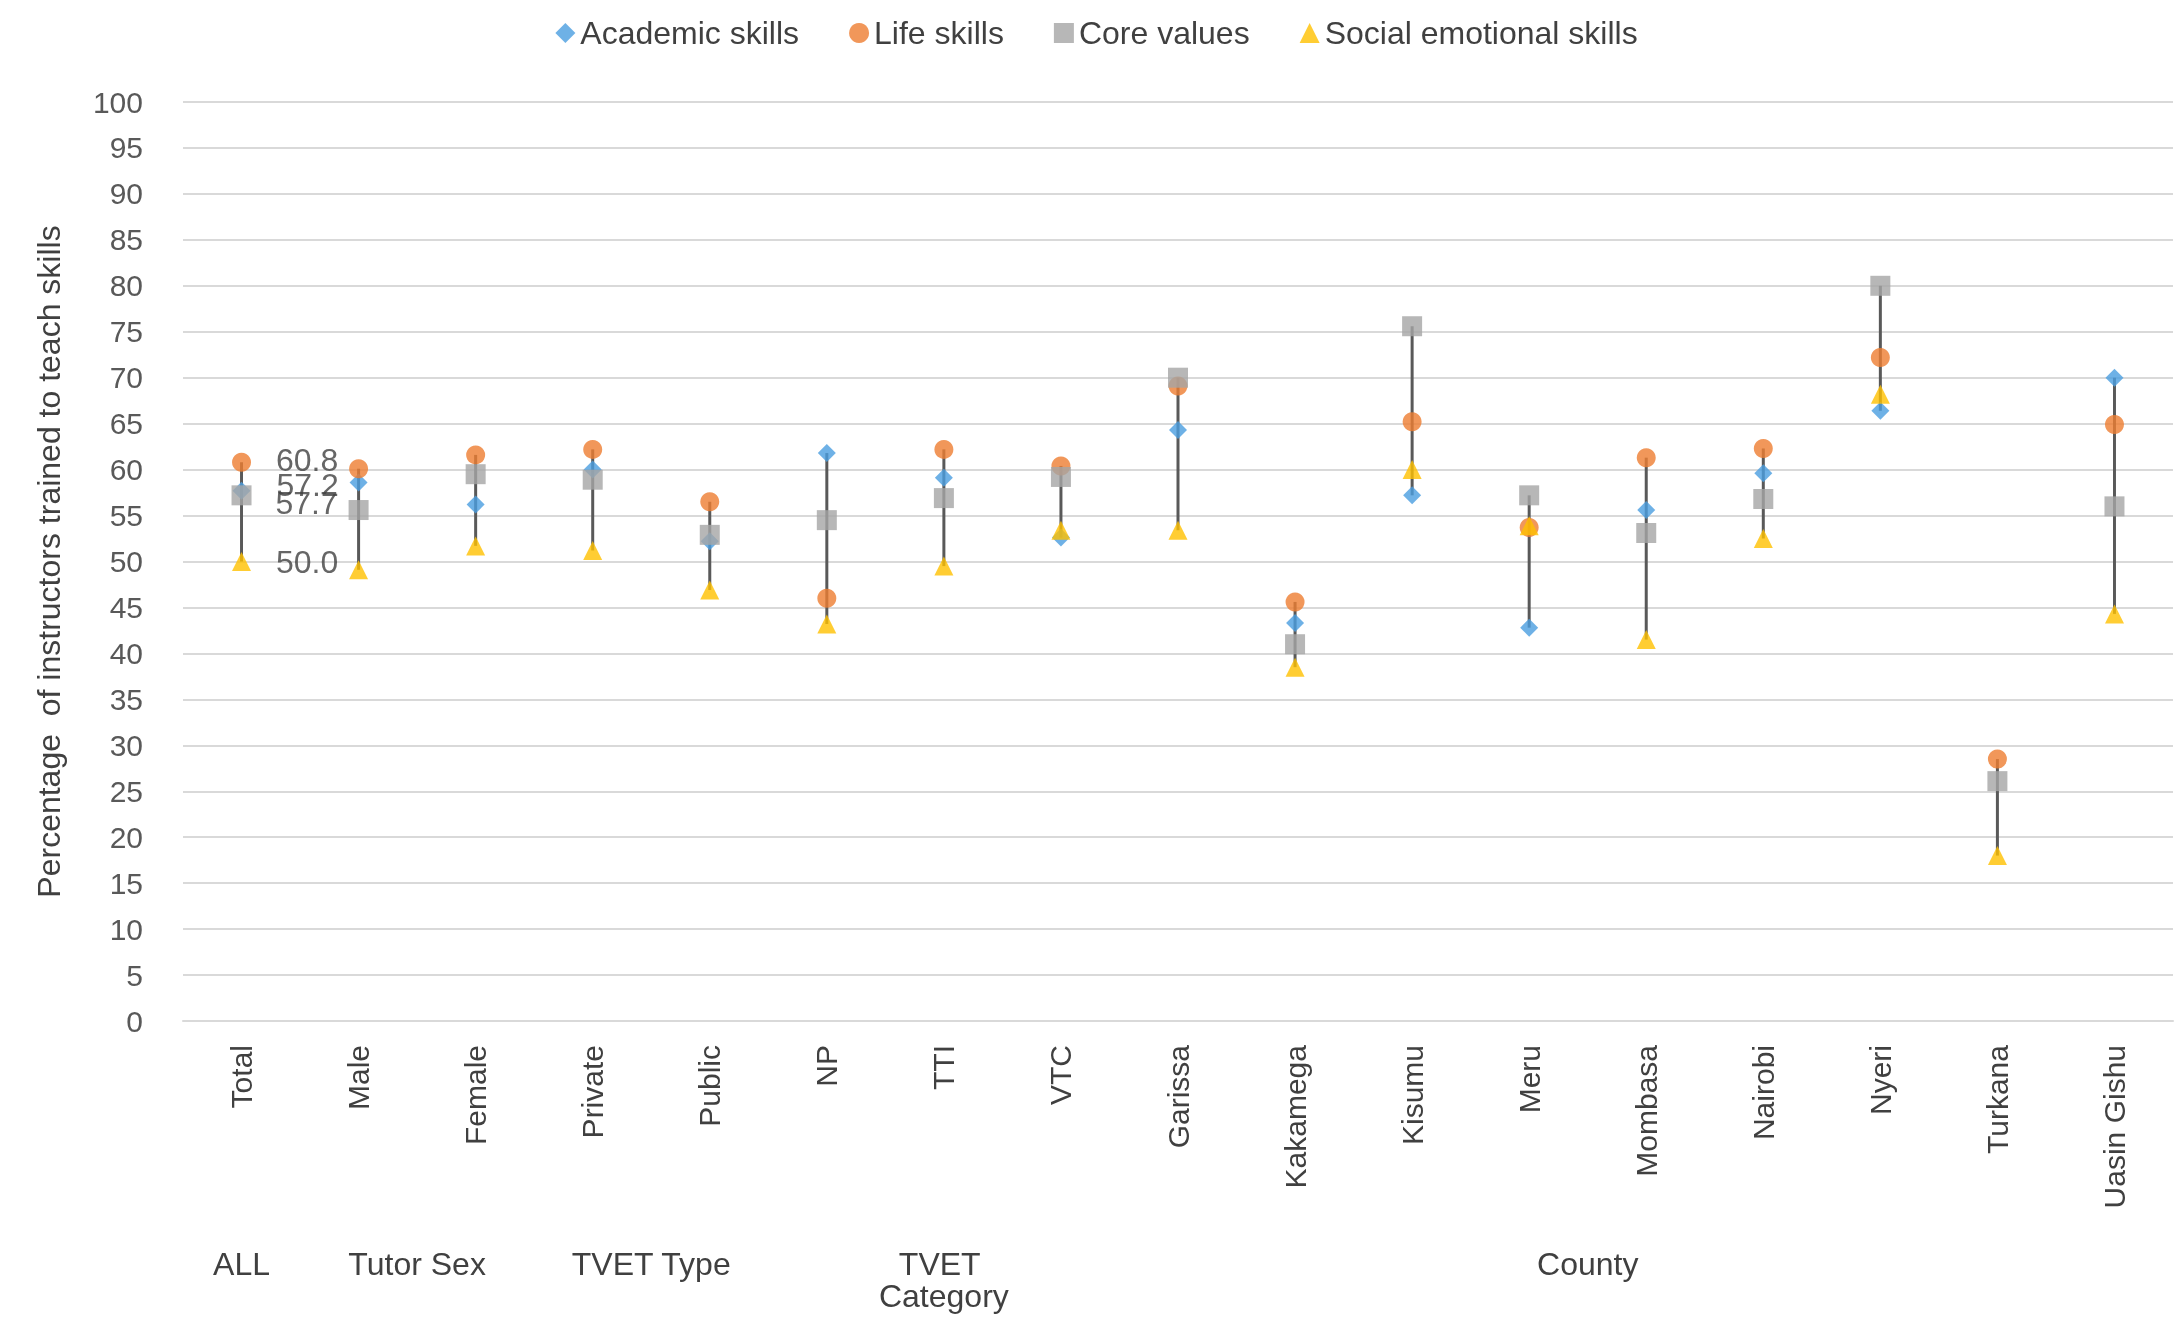 Image resolution: width=2177 pixels, height=1317 pixels. What do you see at coordinates (944, 1067) in the screenshot?
I see `x-tick-label: TTI` at bounding box center [944, 1067].